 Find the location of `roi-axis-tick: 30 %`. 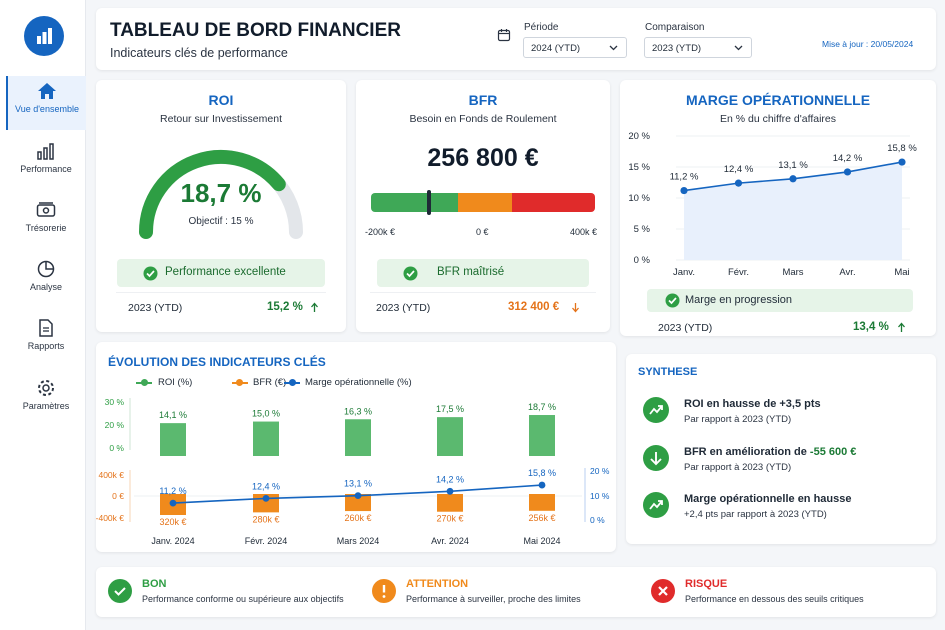

roi-axis-tick: 30 % is located at coordinates (115, 402).